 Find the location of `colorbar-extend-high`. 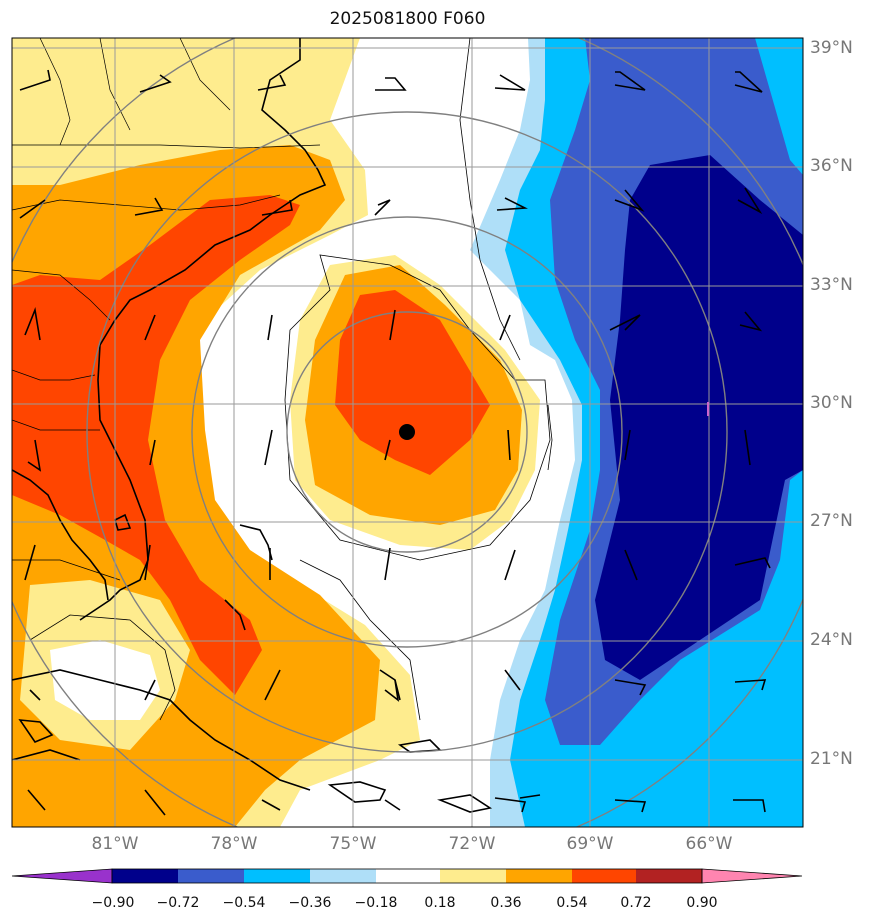

colorbar-extend-high is located at coordinates (752, 876).